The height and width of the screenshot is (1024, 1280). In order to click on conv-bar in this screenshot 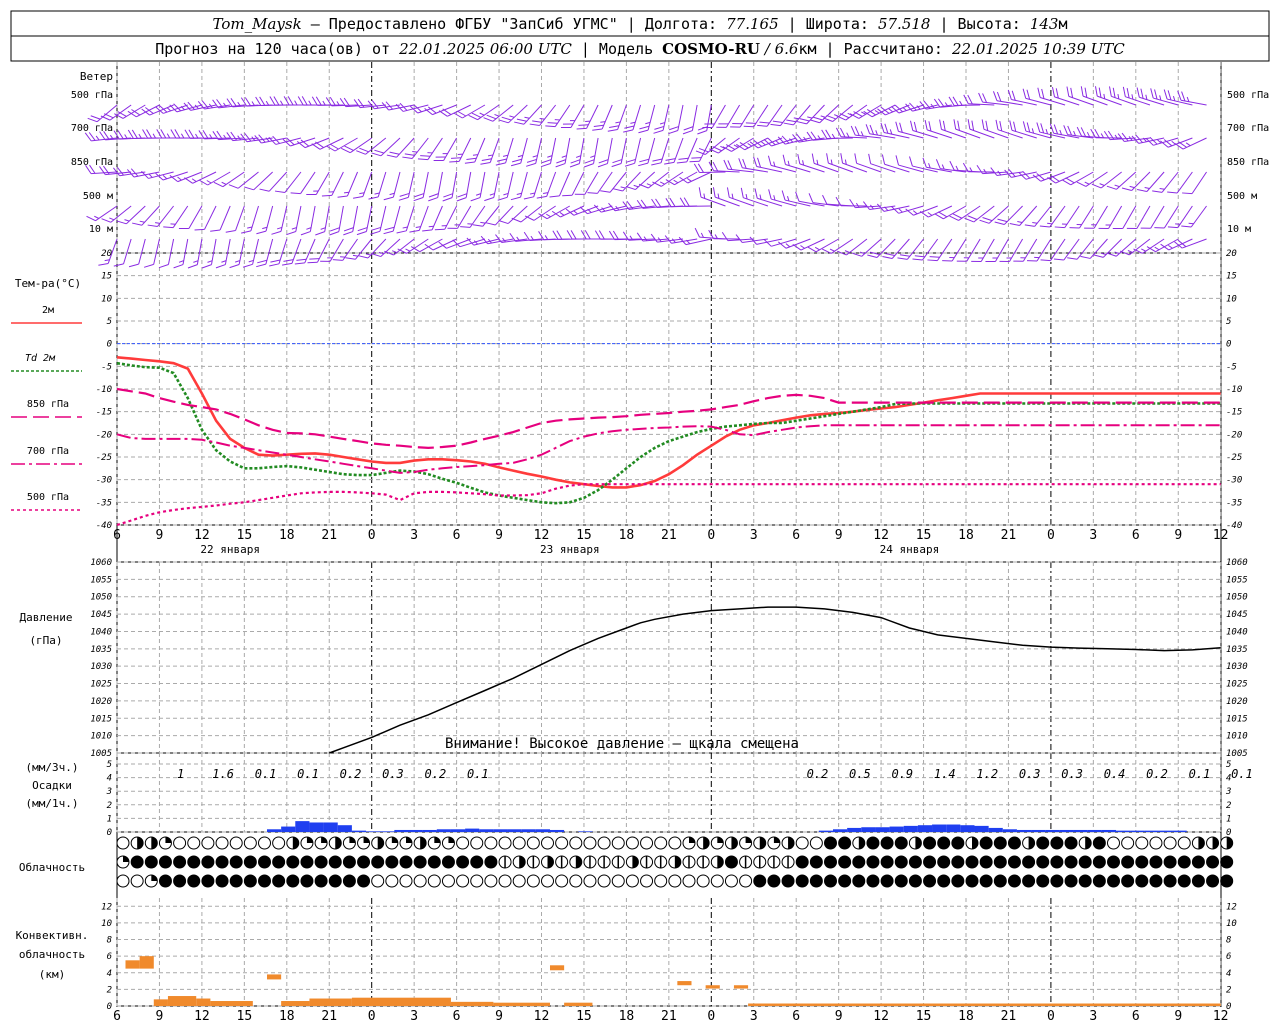, I will do `click(984, 1004)`.